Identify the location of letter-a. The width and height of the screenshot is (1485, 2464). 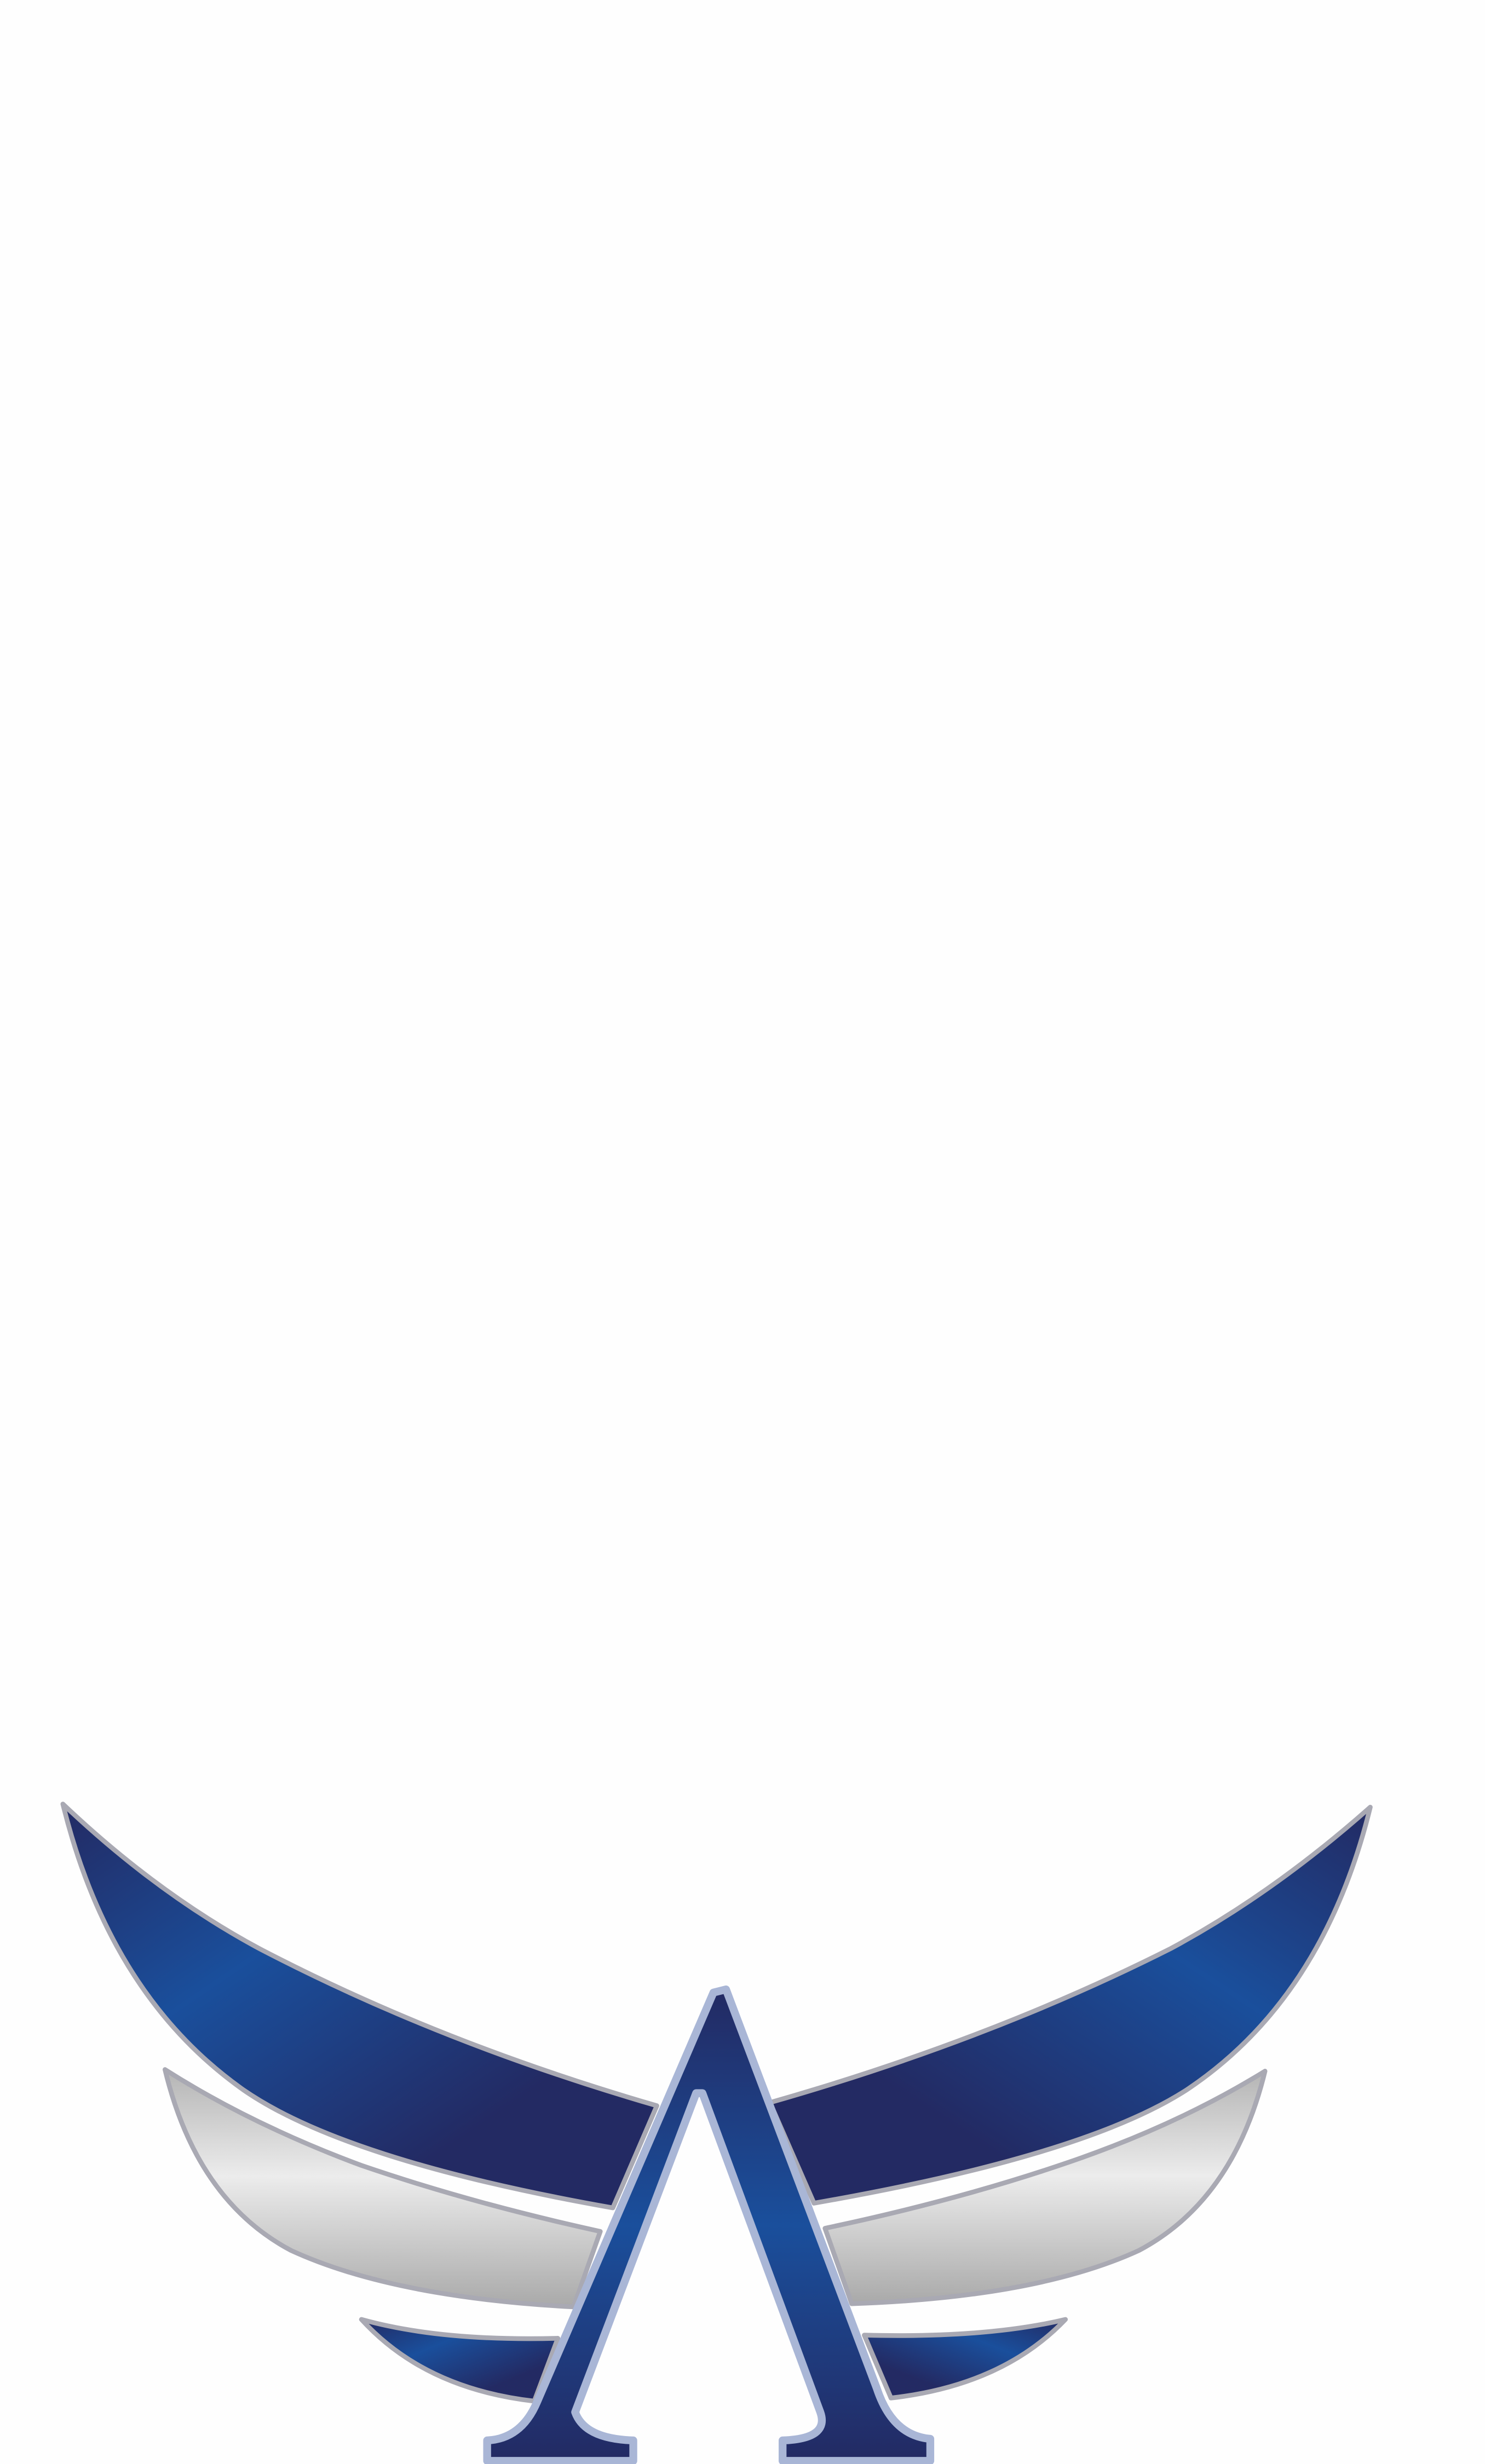
(709, 2224).